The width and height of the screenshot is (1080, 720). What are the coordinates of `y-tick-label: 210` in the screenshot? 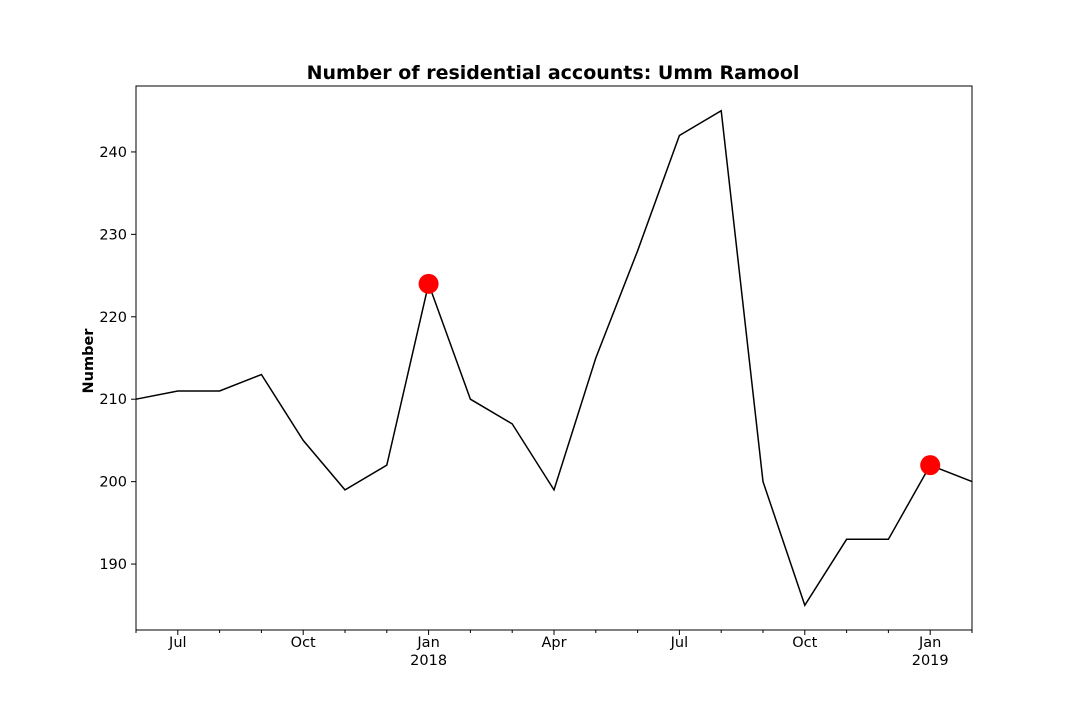 It's located at (113, 400).